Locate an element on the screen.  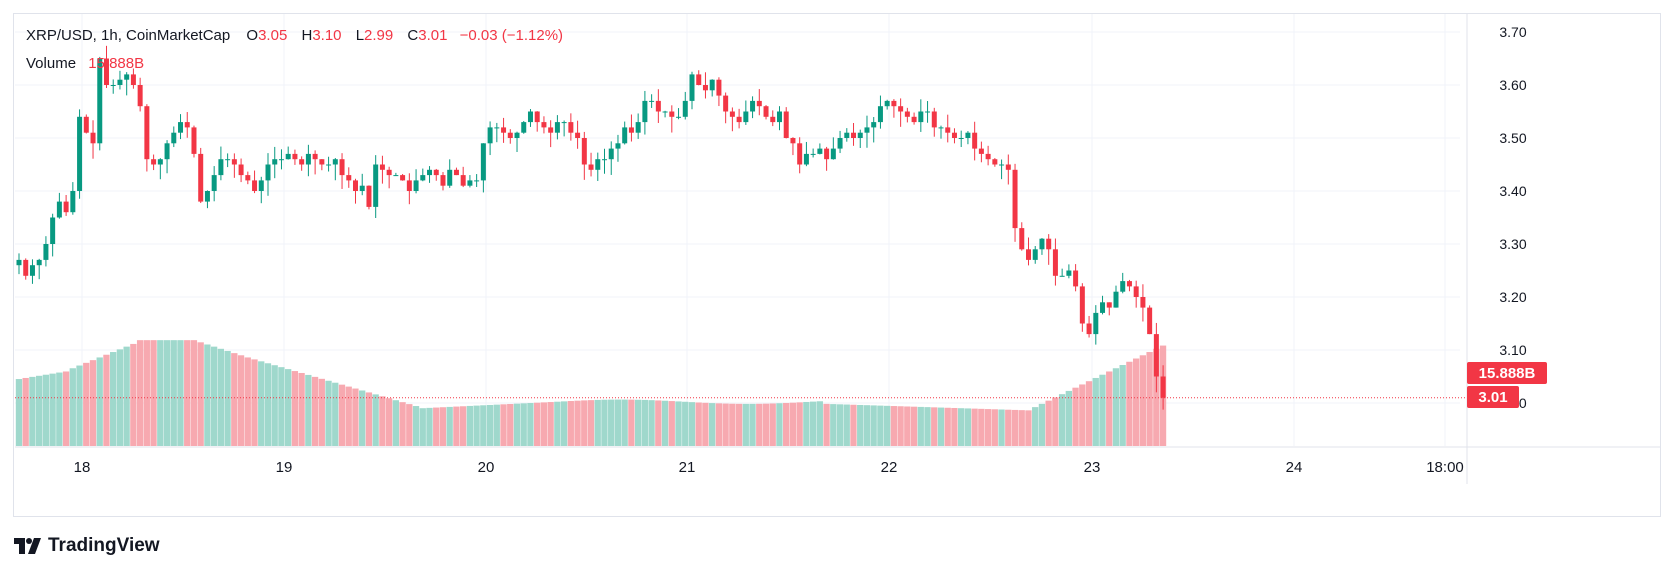
symbol-line: XRP/USD, 1h, CoinMarketCap is located at coordinates (128, 35).